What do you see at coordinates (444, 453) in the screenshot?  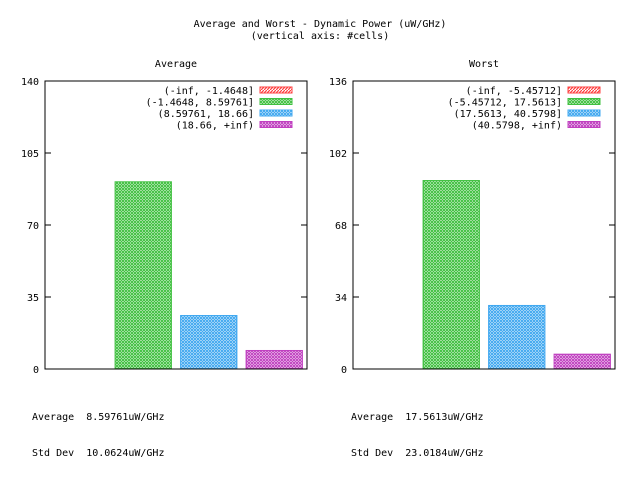 I see `stat-value: 23.0184uW/GHz` at bounding box center [444, 453].